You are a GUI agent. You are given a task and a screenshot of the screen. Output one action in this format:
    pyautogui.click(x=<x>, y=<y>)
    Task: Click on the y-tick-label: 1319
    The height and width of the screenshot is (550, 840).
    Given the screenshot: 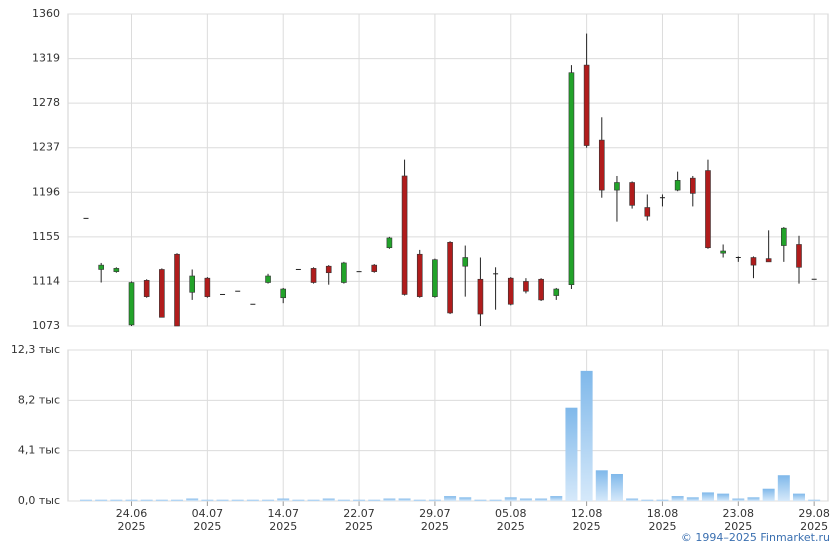 What is the action you would take?
    pyautogui.click(x=46, y=58)
    